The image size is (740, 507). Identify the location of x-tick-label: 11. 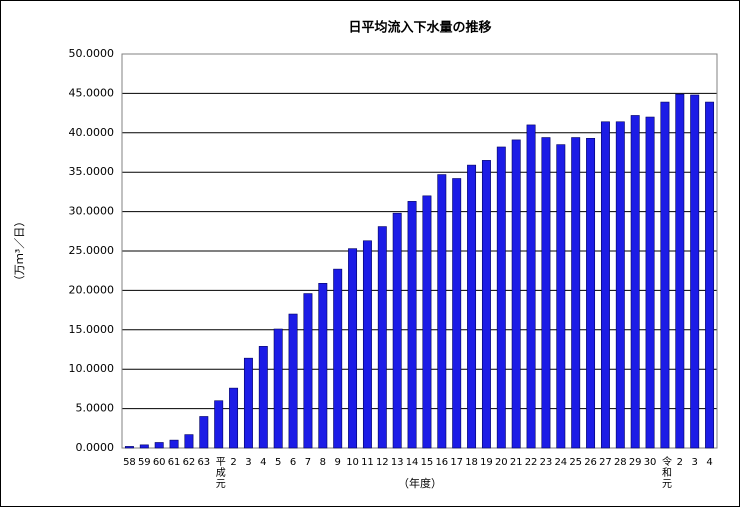
(367, 462).